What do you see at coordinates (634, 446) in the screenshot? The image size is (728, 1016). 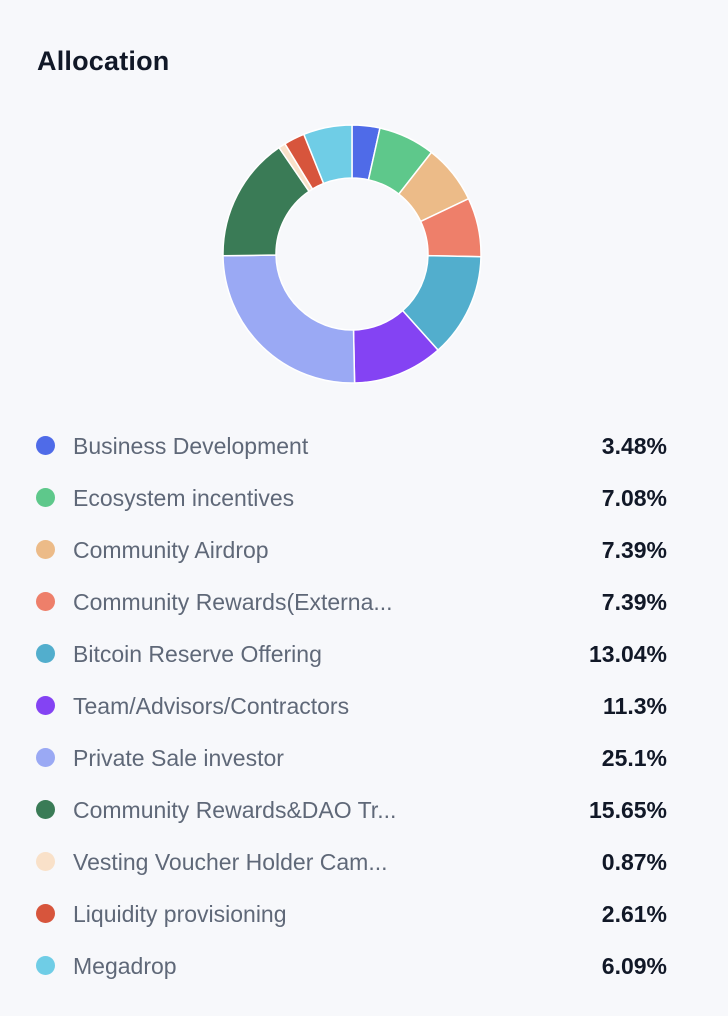 I see `legend-value: 3.48%` at bounding box center [634, 446].